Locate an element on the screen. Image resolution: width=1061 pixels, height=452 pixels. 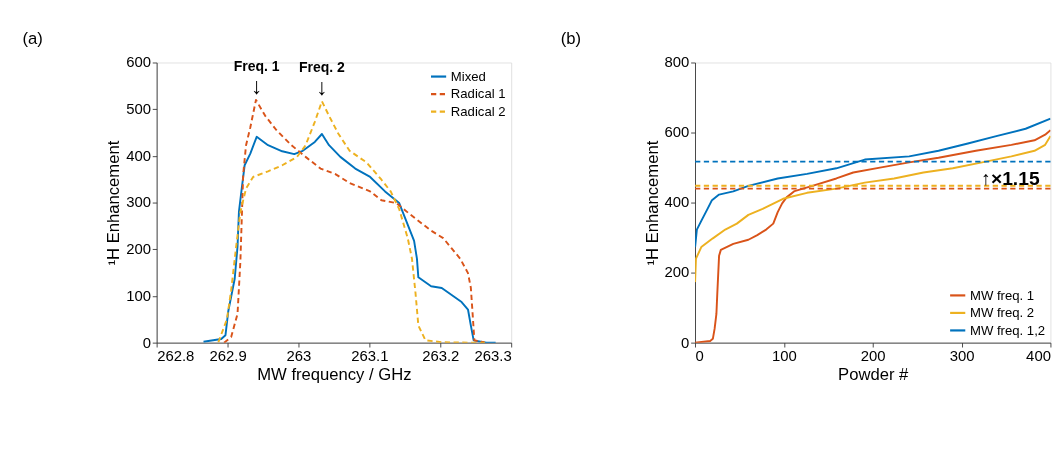
annotation: ↑×1.15 is located at coordinates (1010, 178).